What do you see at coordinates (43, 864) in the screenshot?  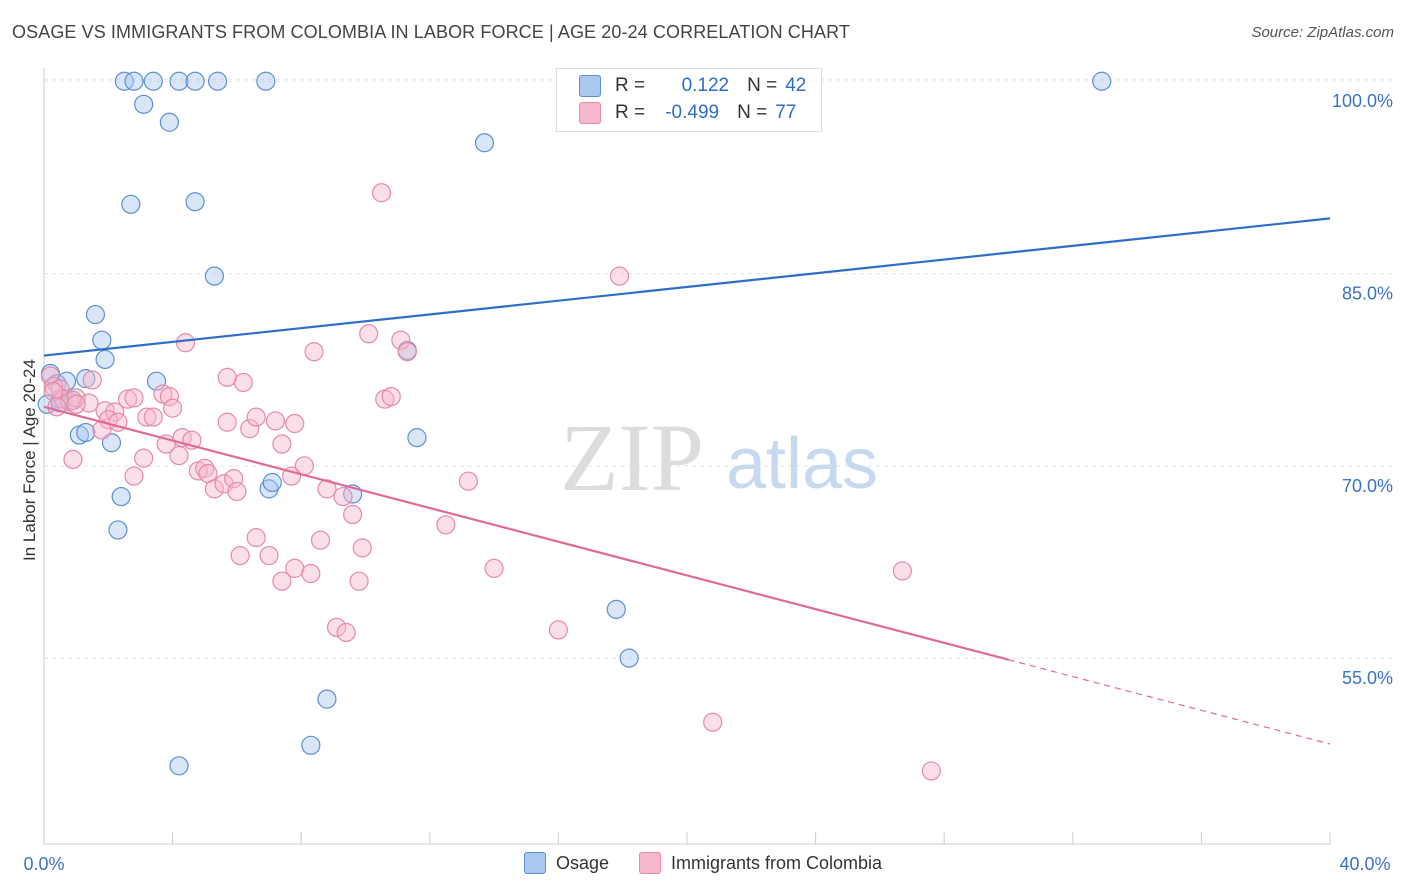 I see `x-tick-label: 0.0%` at bounding box center [43, 864].